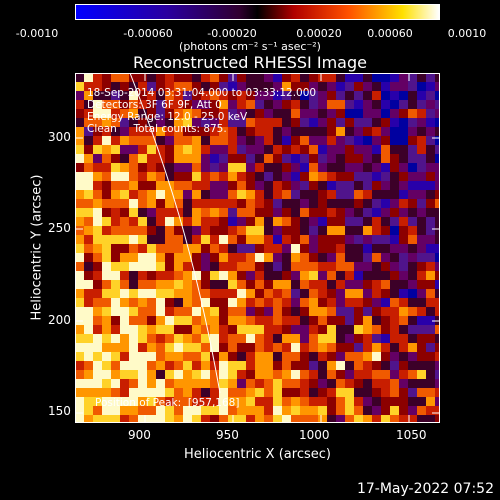  Describe the element at coordinates (167, 403) in the screenshot. I see `peak-position-label: Position of Peak: [957,168]` at that location.